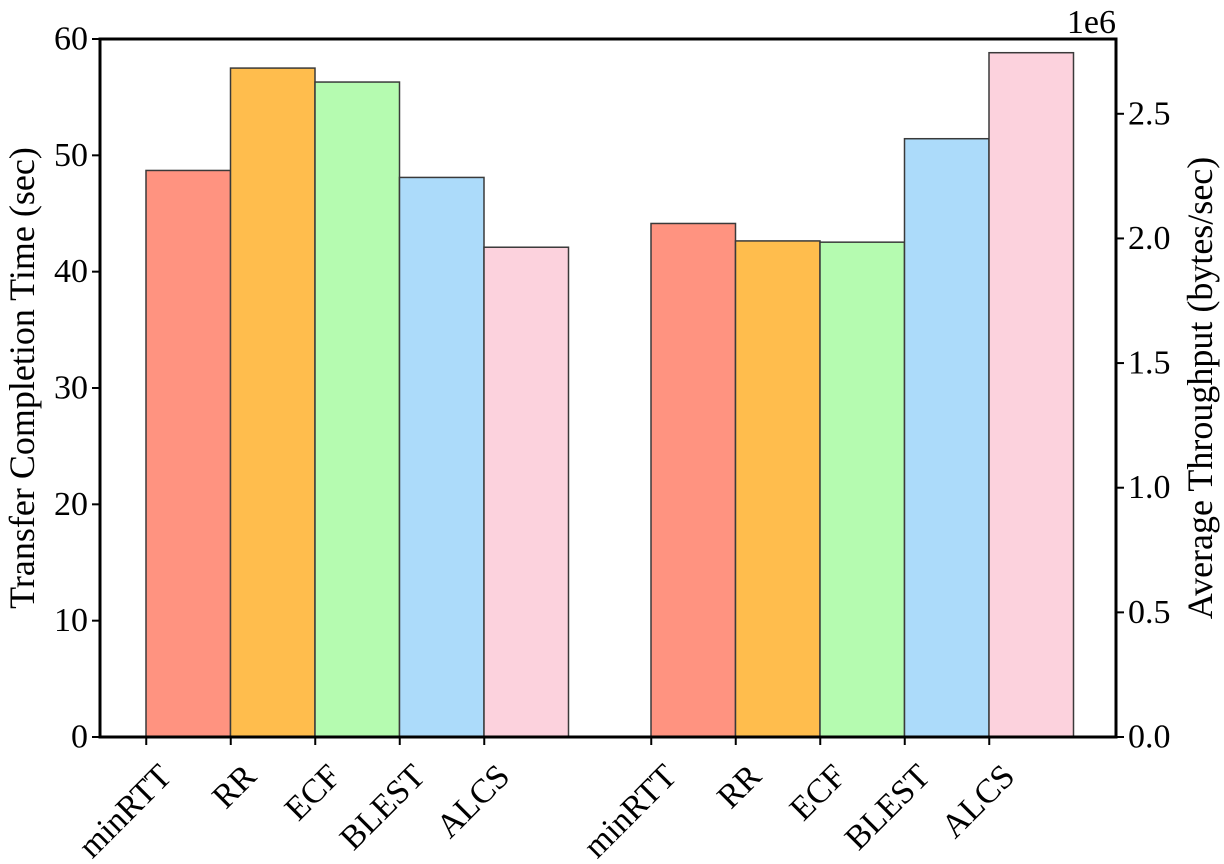  What do you see at coordinates (1143, 425) in the screenshot?
I see `right-y-axis: 0.0 0.5 1.0 1.5 2.0 2.5` at bounding box center [1143, 425].